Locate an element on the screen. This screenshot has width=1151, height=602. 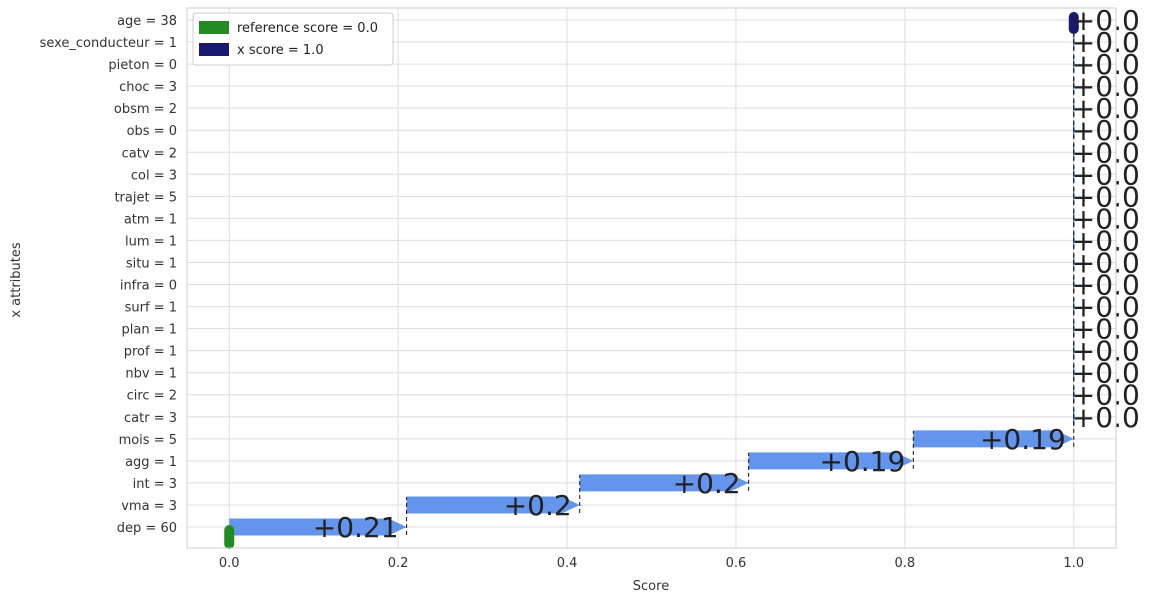
y-tick-label: dep = 60 is located at coordinates (147, 528).